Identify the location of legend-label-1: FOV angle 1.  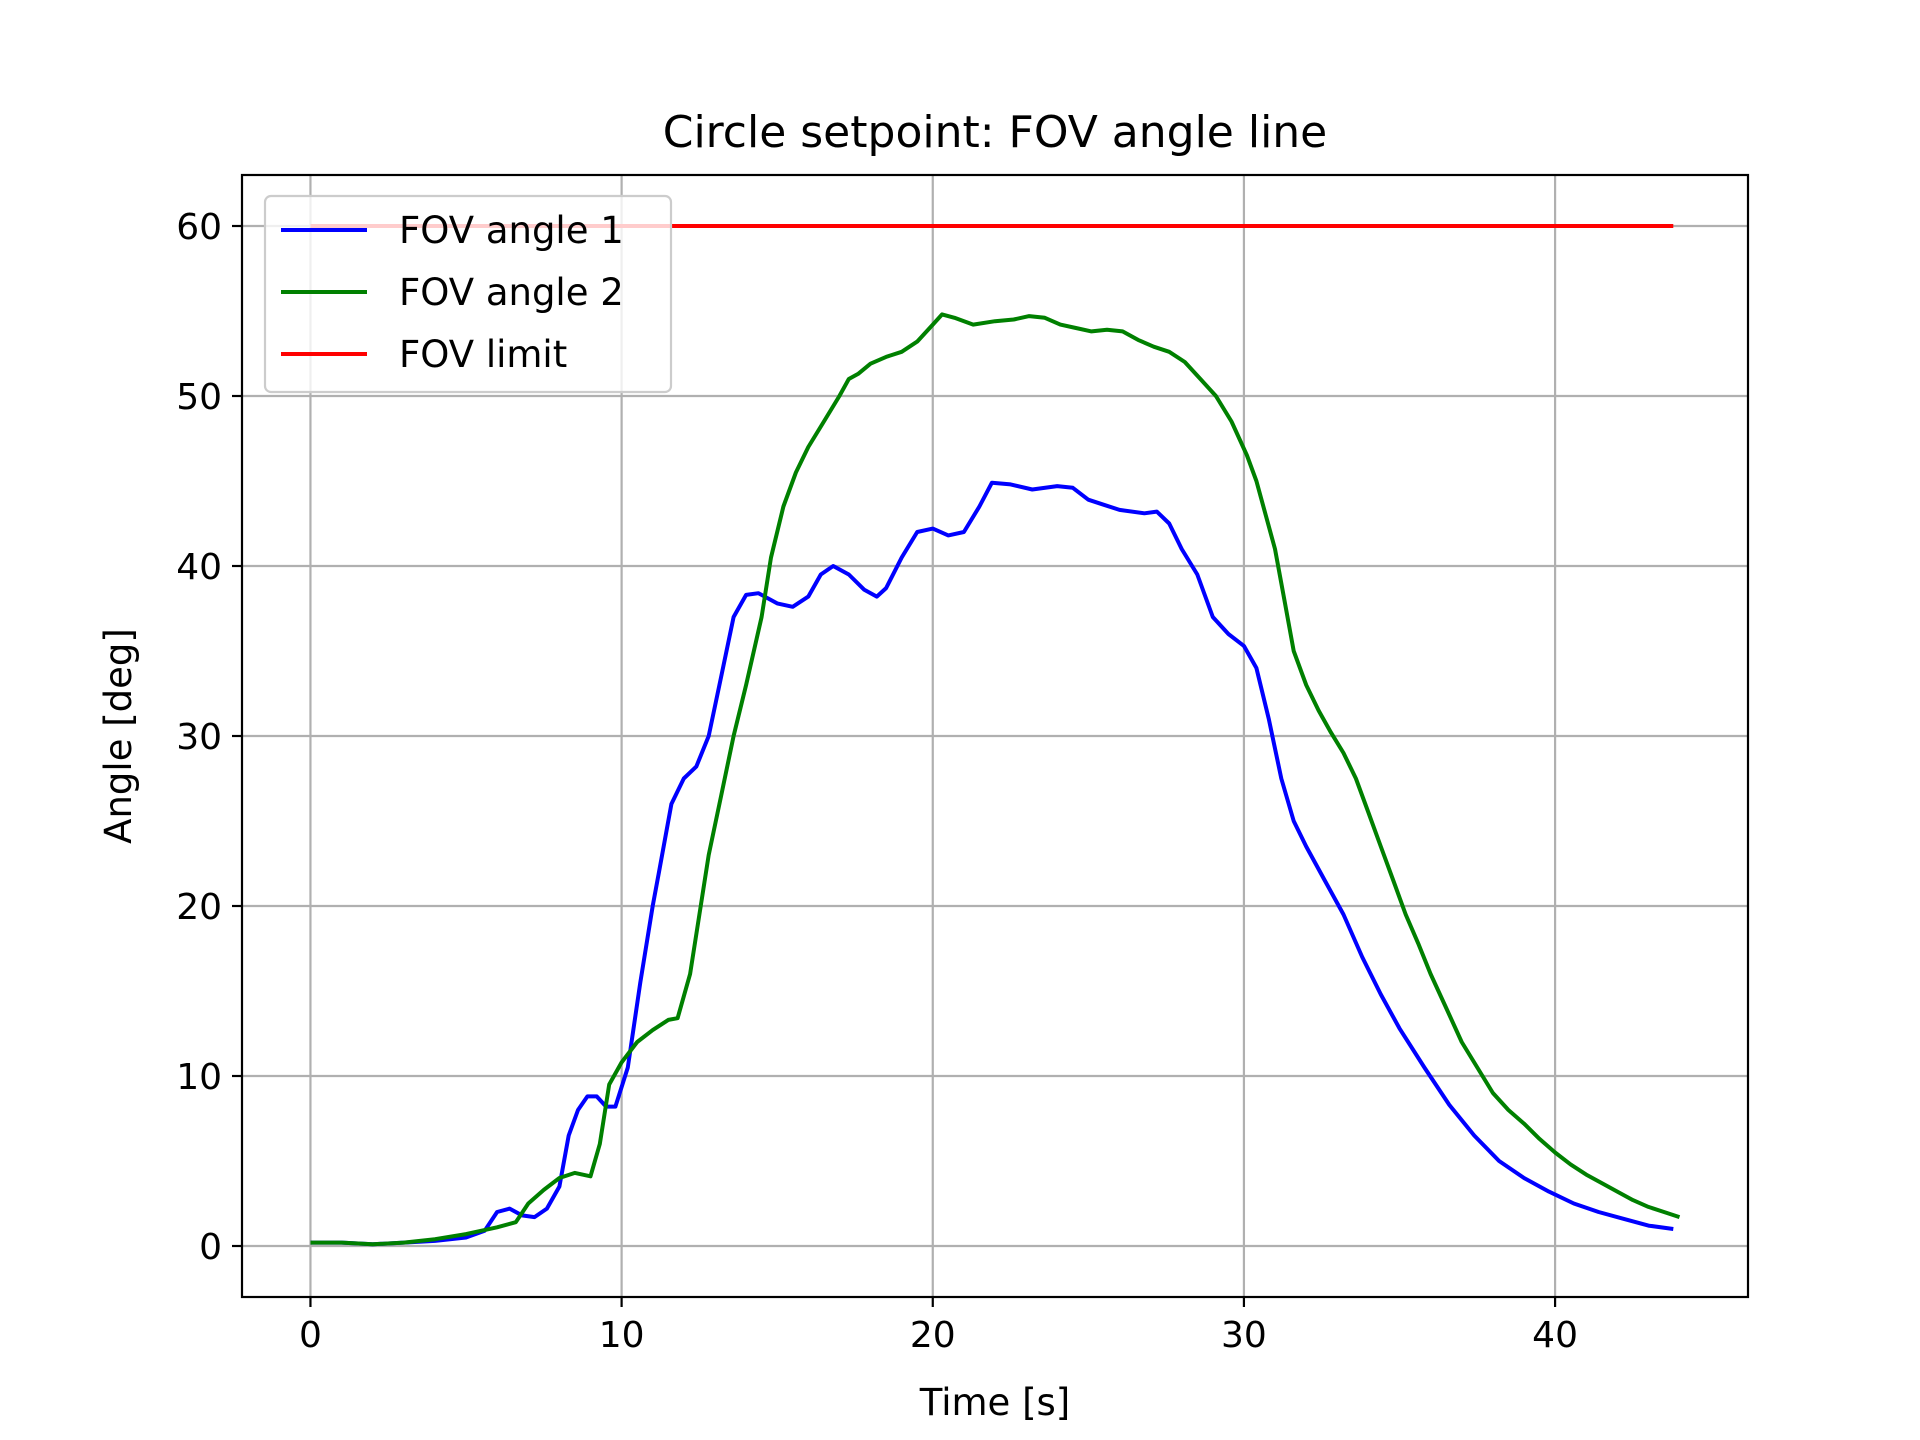
(511, 230).